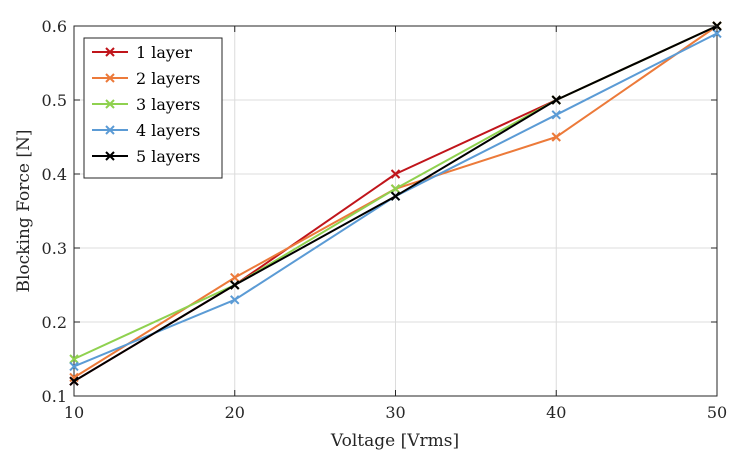  What do you see at coordinates (395, 412) in the screenshot?
I see `x-tick-label: 30` at bounding box center [395, 412].